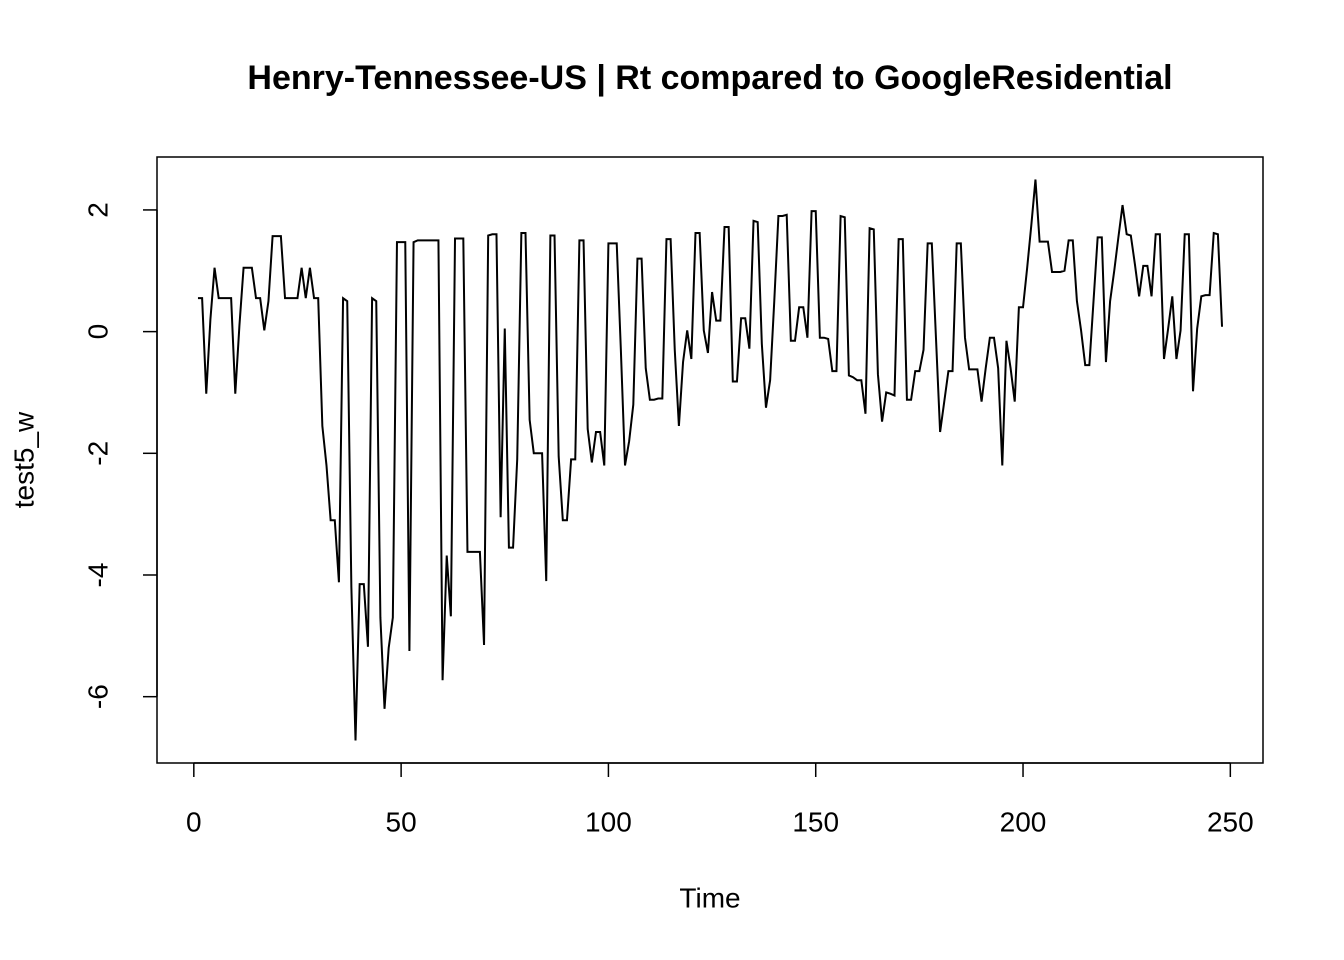  Describe the element at coordinates (97, 453) in the screenshot. I see `y-tick-label: -2` at that location.